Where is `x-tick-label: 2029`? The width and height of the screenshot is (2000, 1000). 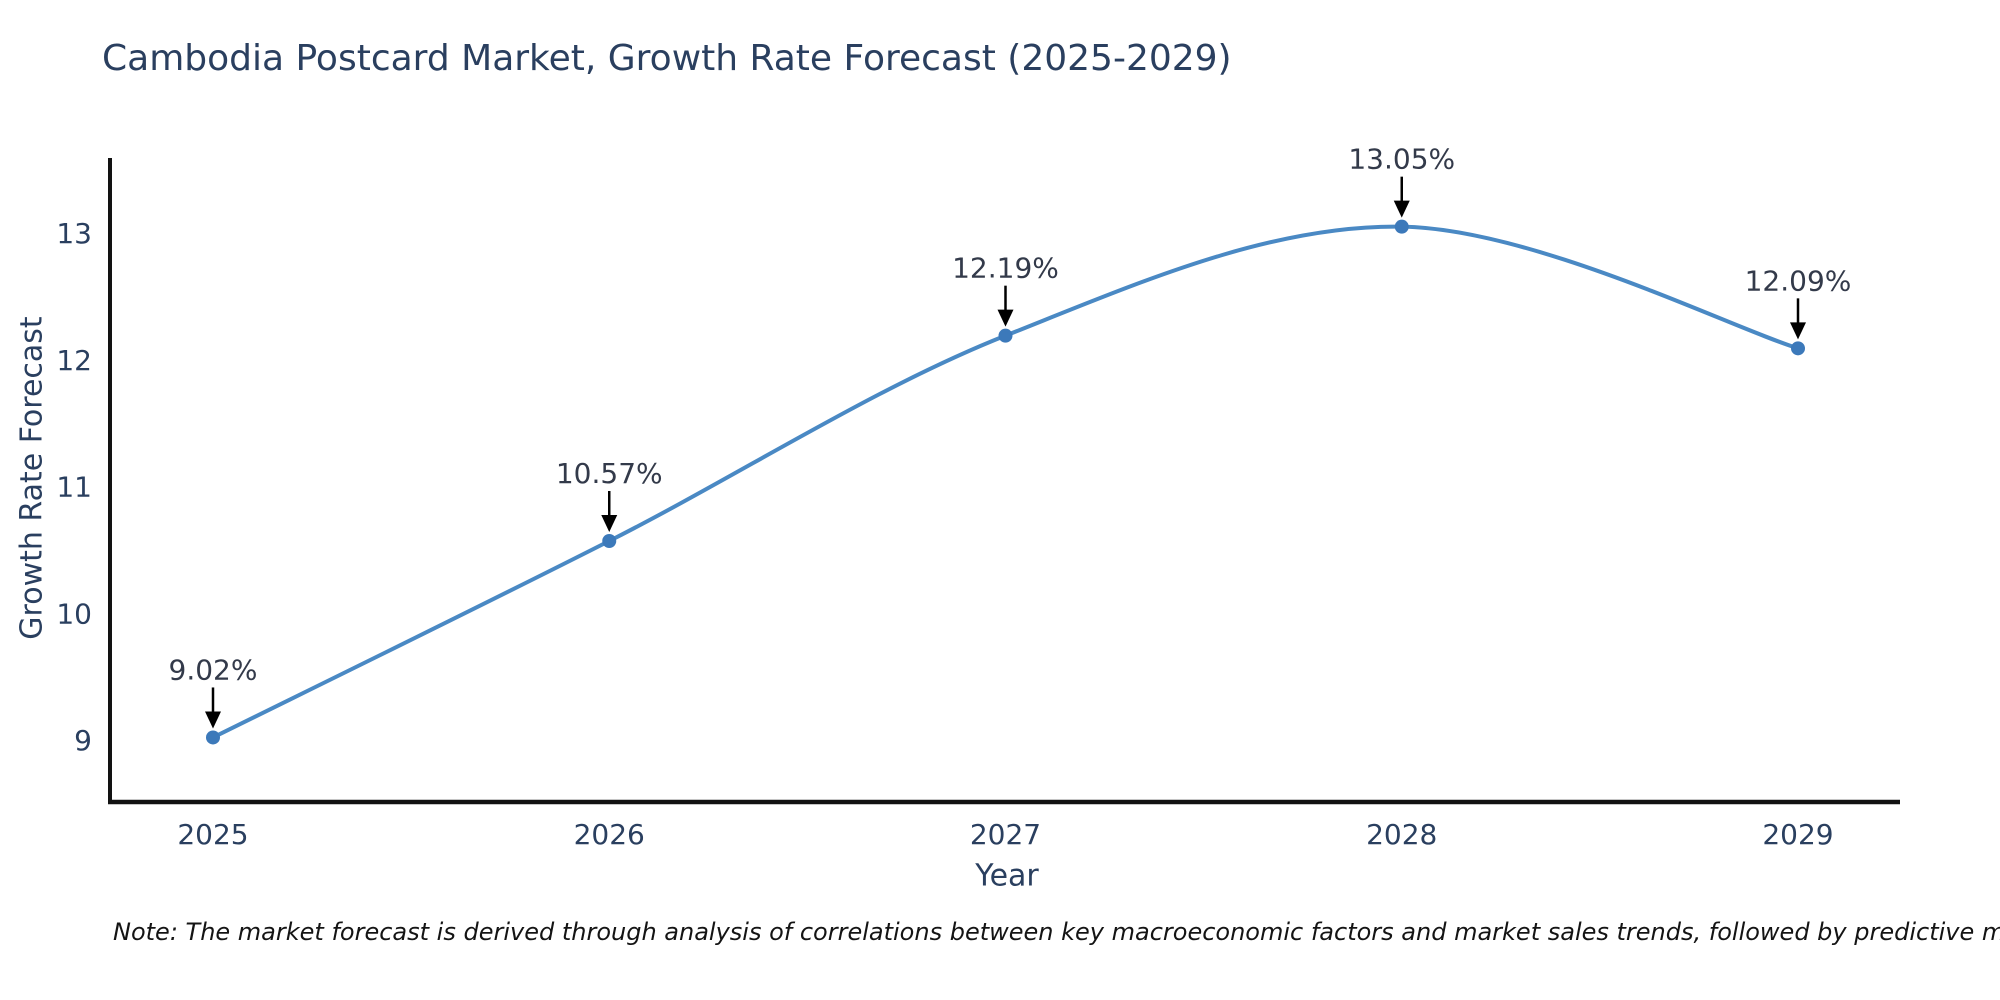
x-tick-label: 2029 is located at coordinates (1797, 834).